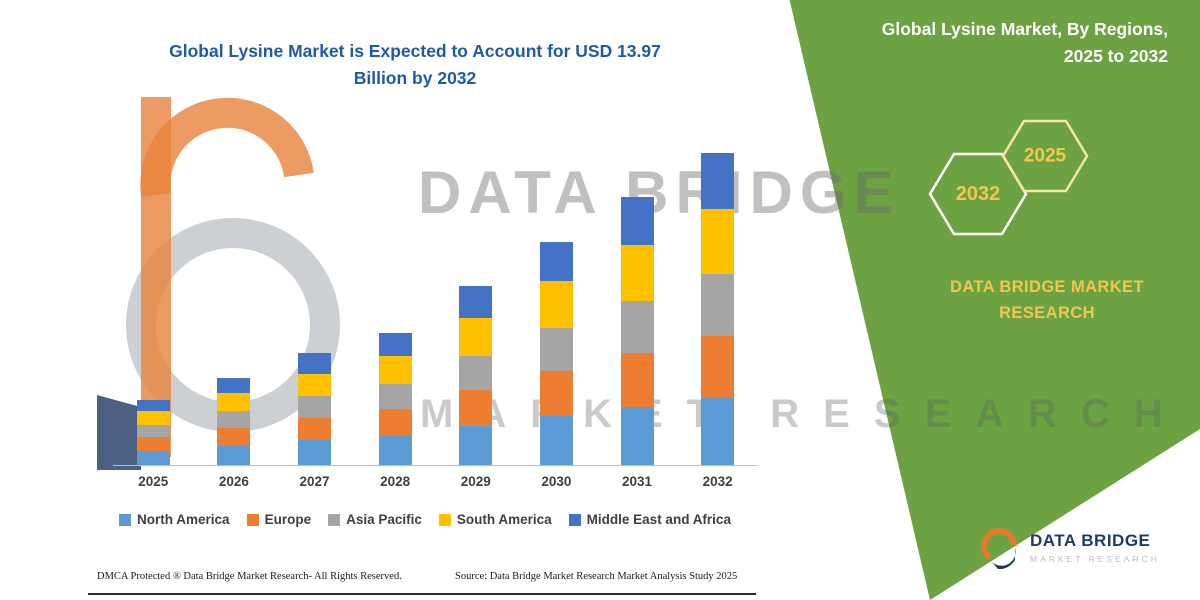 Image resolution: width=1200 pixels, height=600 pixels. I want to click on panel-brand-line1: DATA BRIDGE MARKET, so click(1047, 287).